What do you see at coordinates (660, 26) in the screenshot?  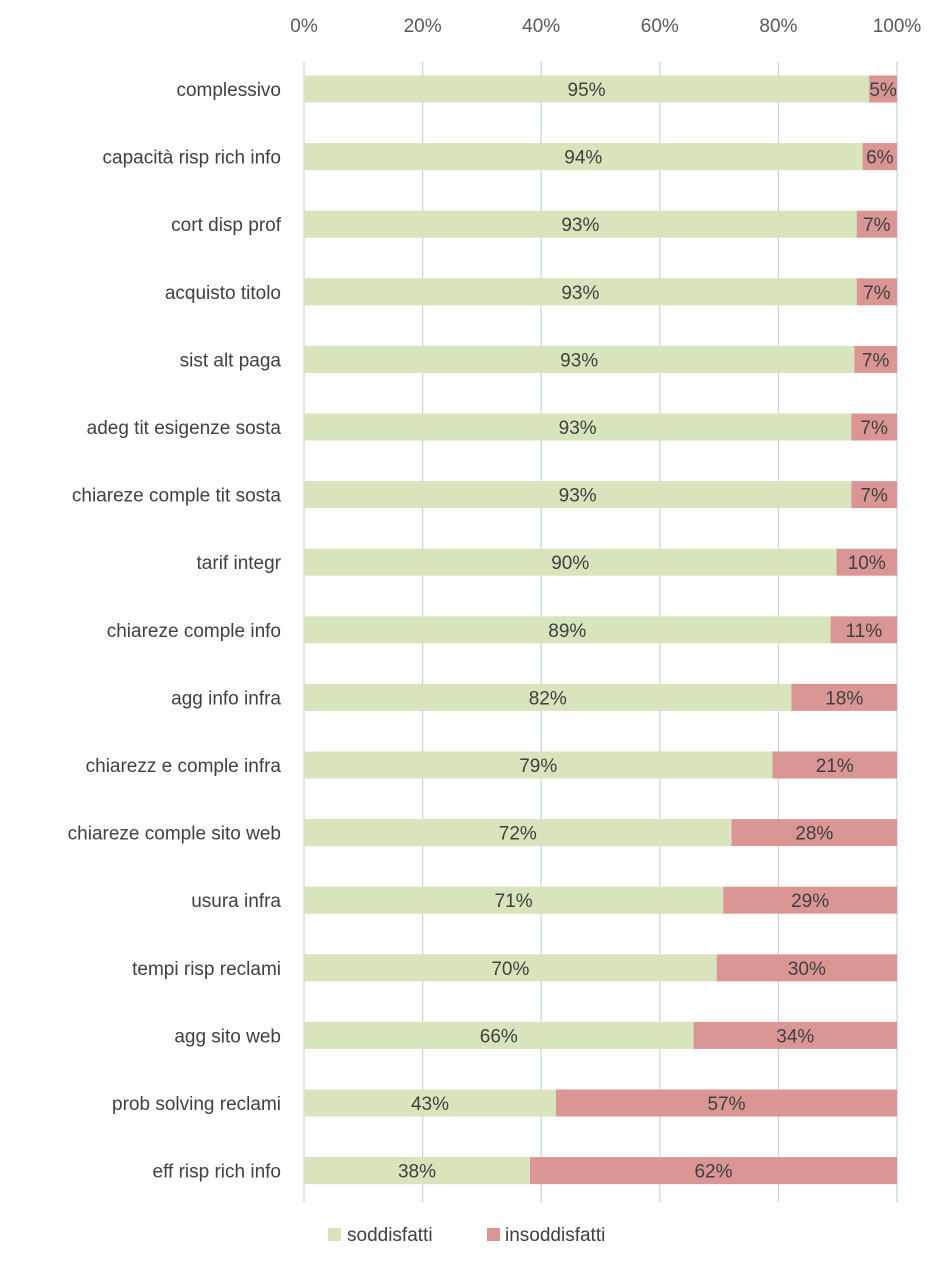 I see `x-tick-label: 60%` at bounding box center [660, 26].